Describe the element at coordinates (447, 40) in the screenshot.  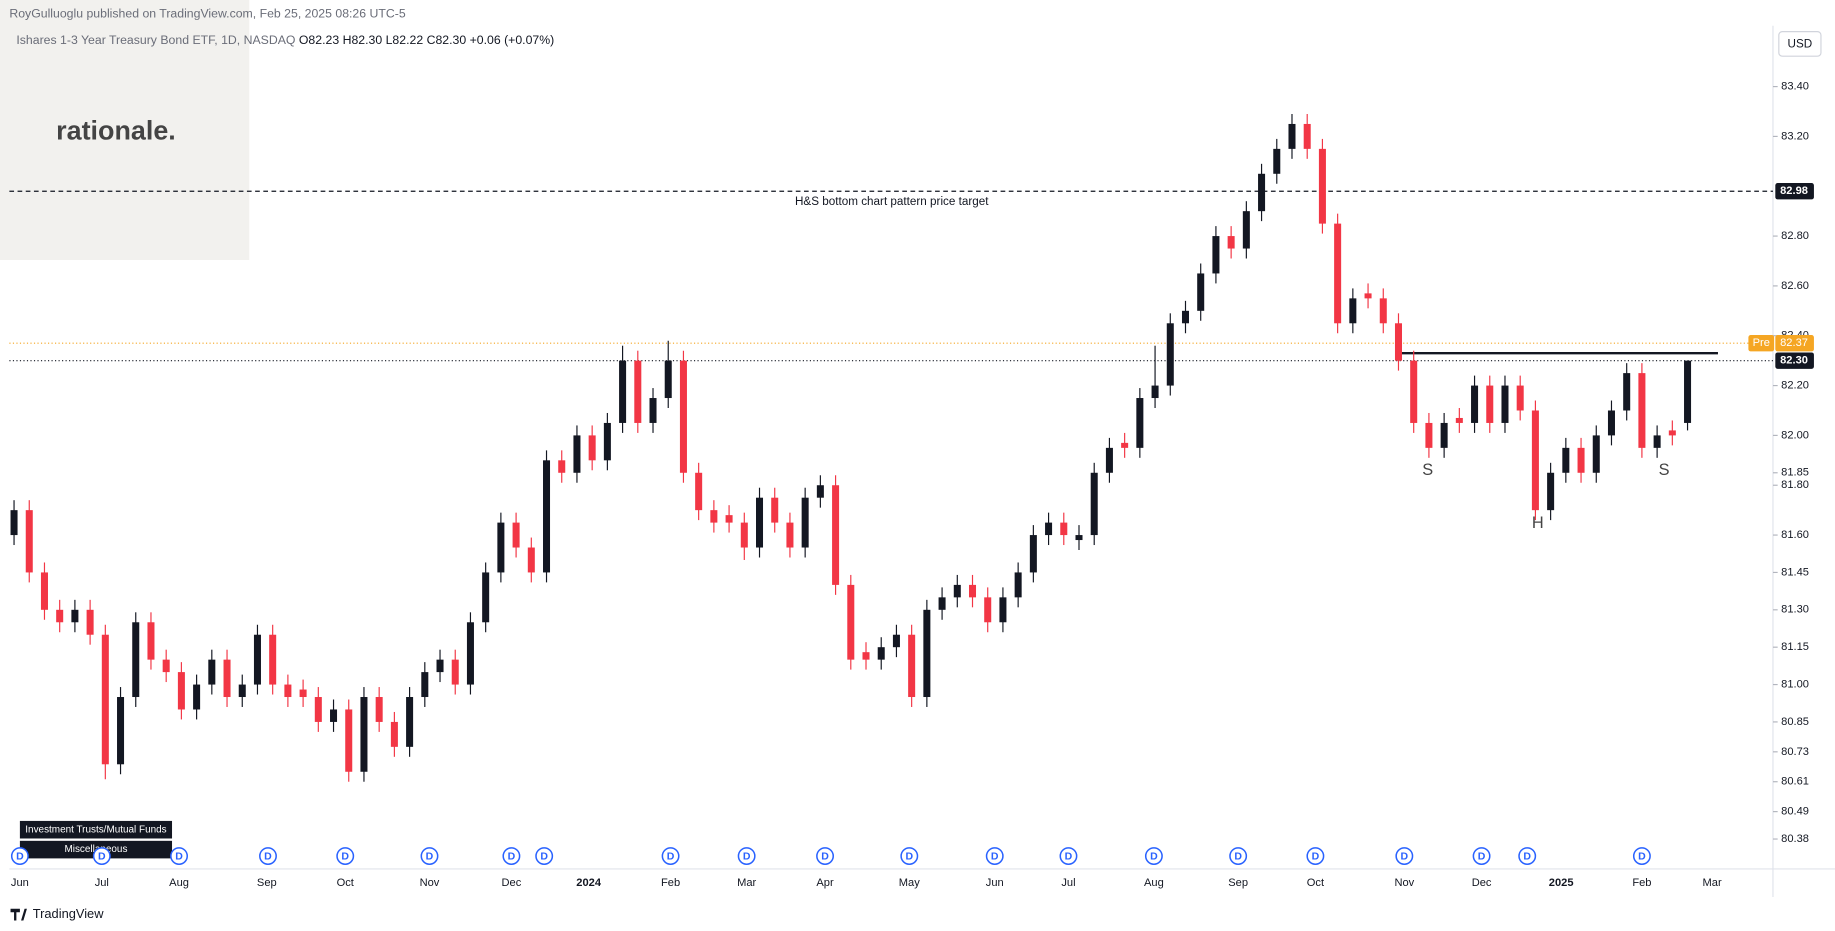
I see `legend-close: C82.30` at that location.